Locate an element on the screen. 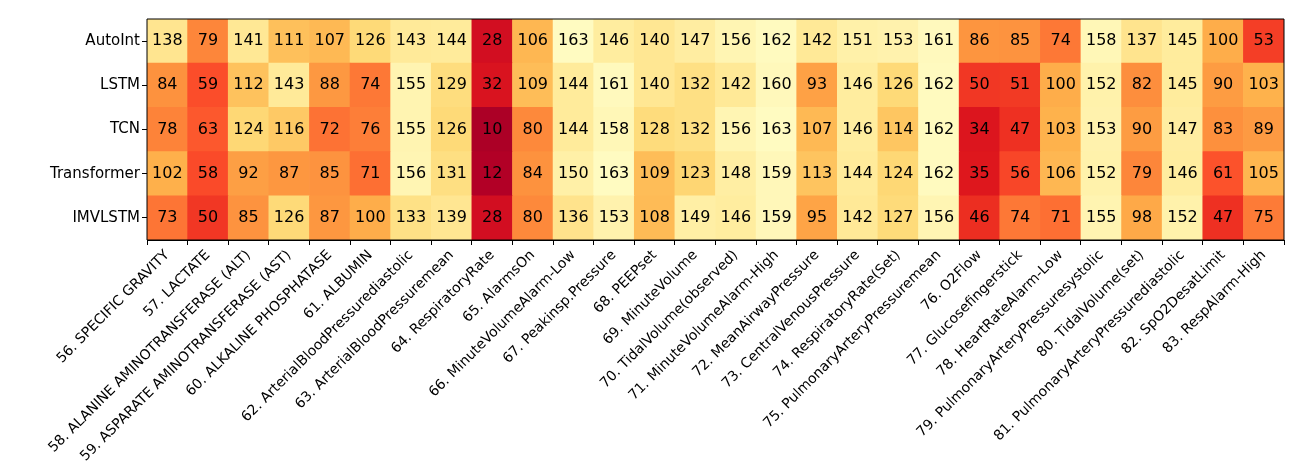 The height and width of the screenshot is (465, 1300). data-label: 59 is located at coordinates (208, 84).